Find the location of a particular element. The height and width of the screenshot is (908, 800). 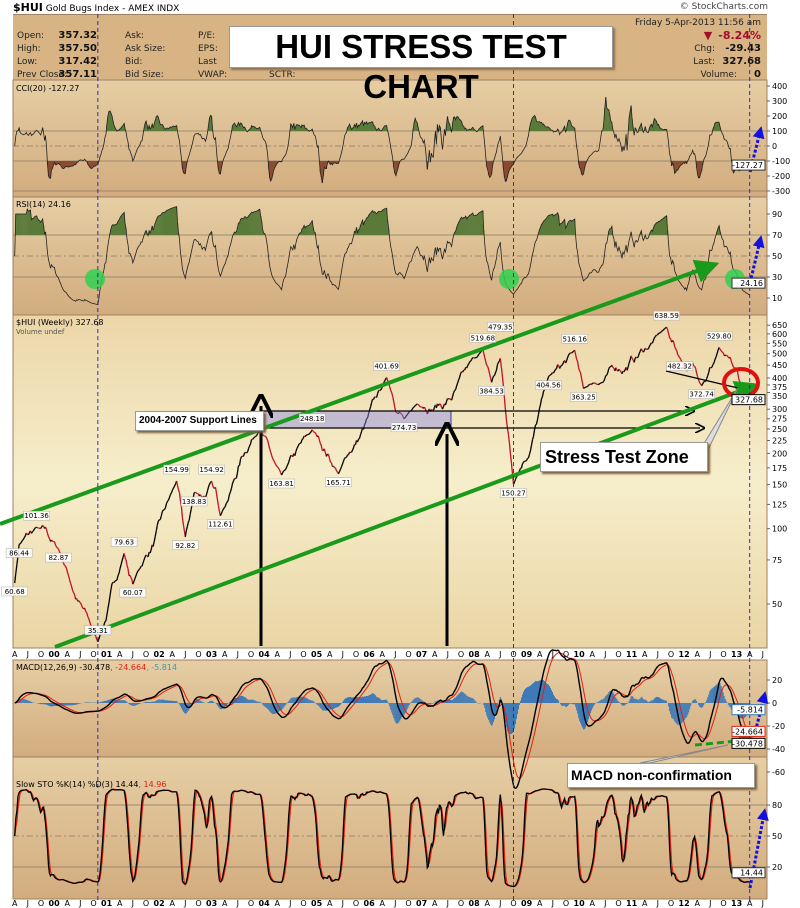

price-point-label: 154.99 is located at coordinates (176, 470).